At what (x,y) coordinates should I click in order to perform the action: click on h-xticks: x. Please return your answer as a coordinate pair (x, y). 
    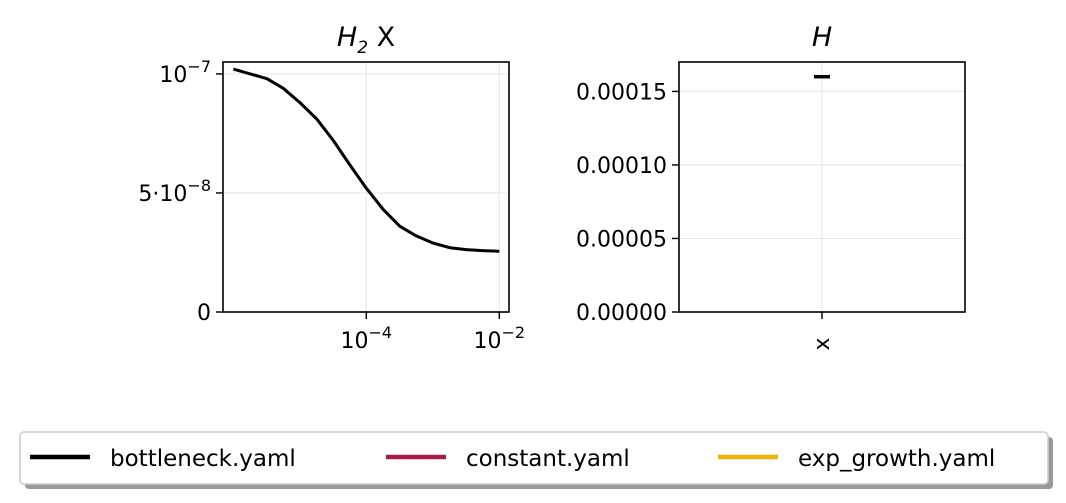
    Looking at the image, I should click on (822, 331).